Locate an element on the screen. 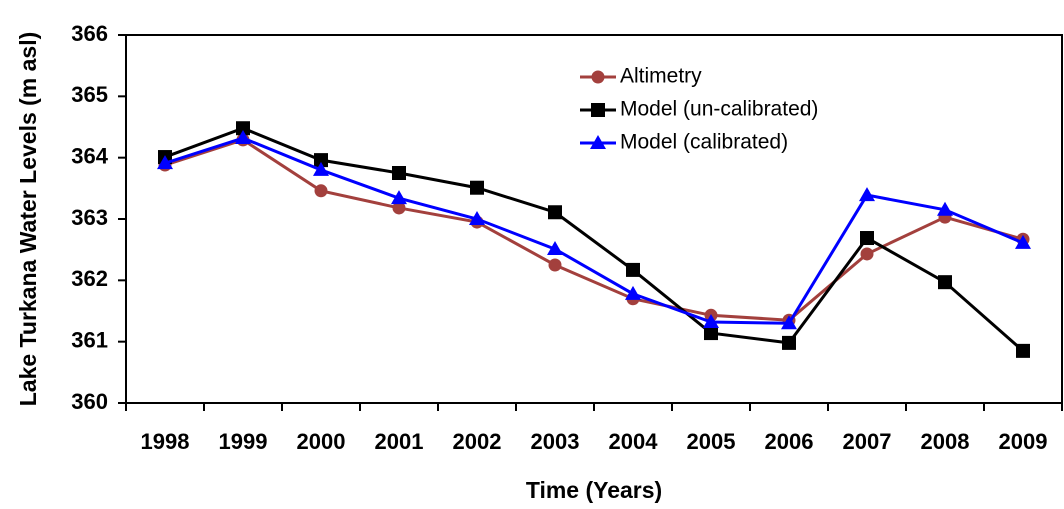  legend-label: Altimetry is located at coordinates (661, 76).